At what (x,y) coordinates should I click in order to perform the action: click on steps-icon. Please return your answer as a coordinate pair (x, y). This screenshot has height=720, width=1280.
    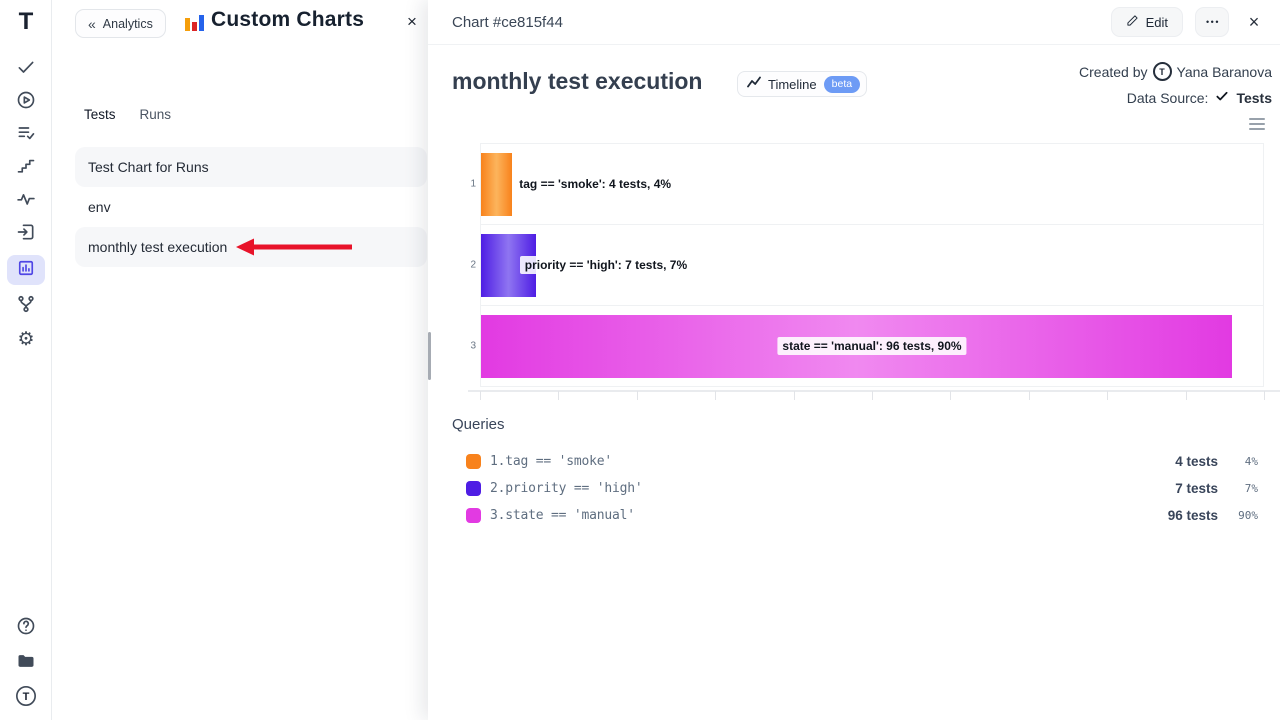
    Looking at the image, I should click on (26, 168).